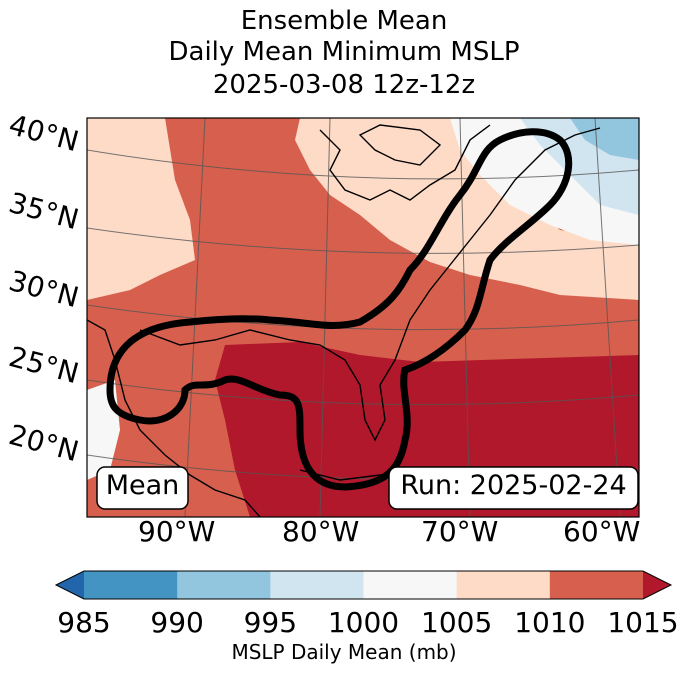 The image size is (688, 674). Describe the element at coordinates (177, 531) in the screenshot. I see `lon-label-90: 90°W` at that location.